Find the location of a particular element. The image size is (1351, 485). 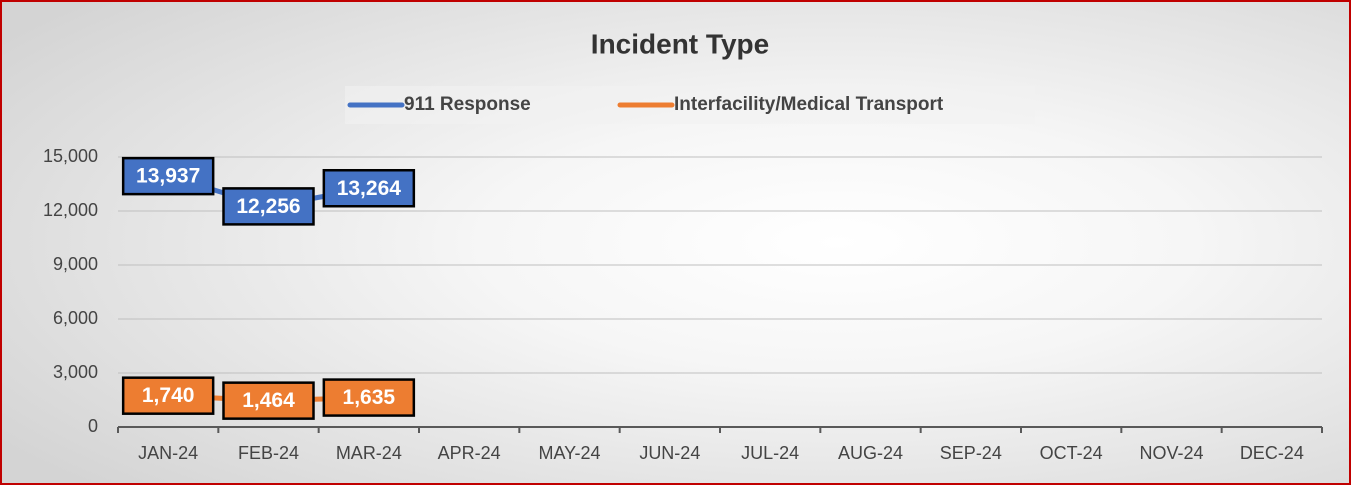

x-tick-label: APR-24 is located at coordinates (469, 453).